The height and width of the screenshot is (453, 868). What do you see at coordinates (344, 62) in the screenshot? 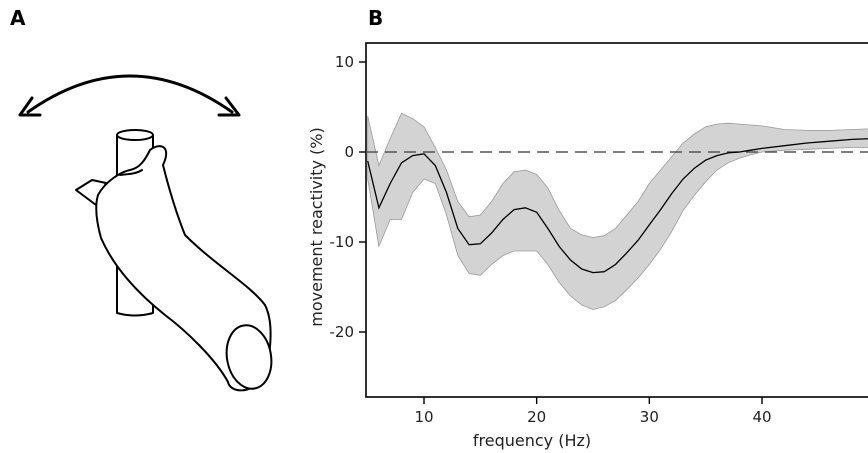
I see `y-tick-label: 10` at bounding box center [344, 62].